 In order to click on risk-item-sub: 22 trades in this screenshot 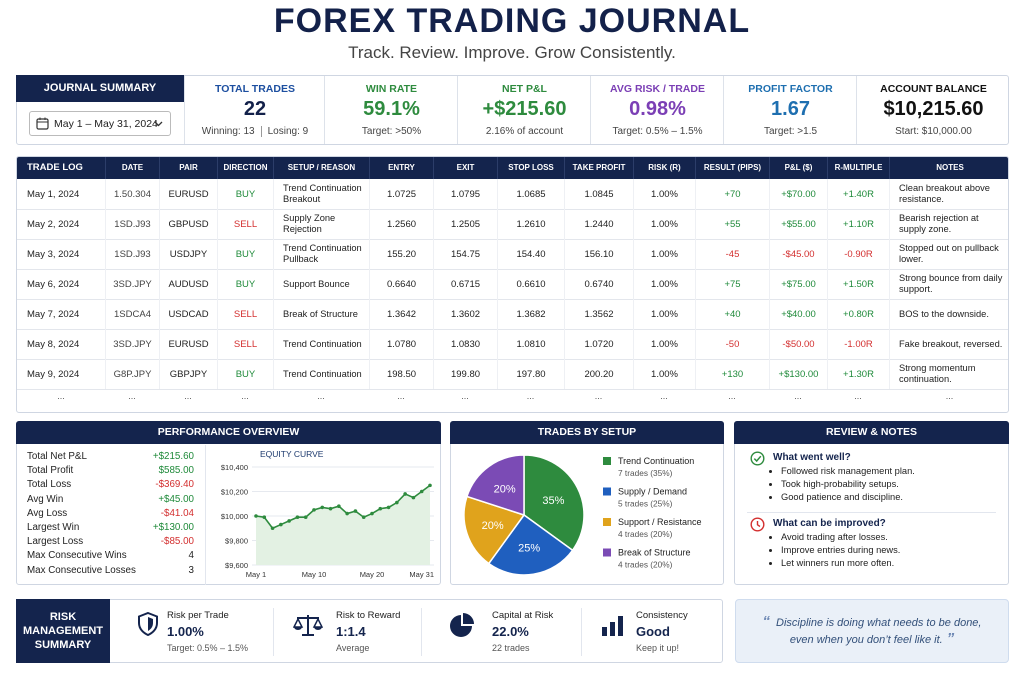, I will do `click(511, 648)`.